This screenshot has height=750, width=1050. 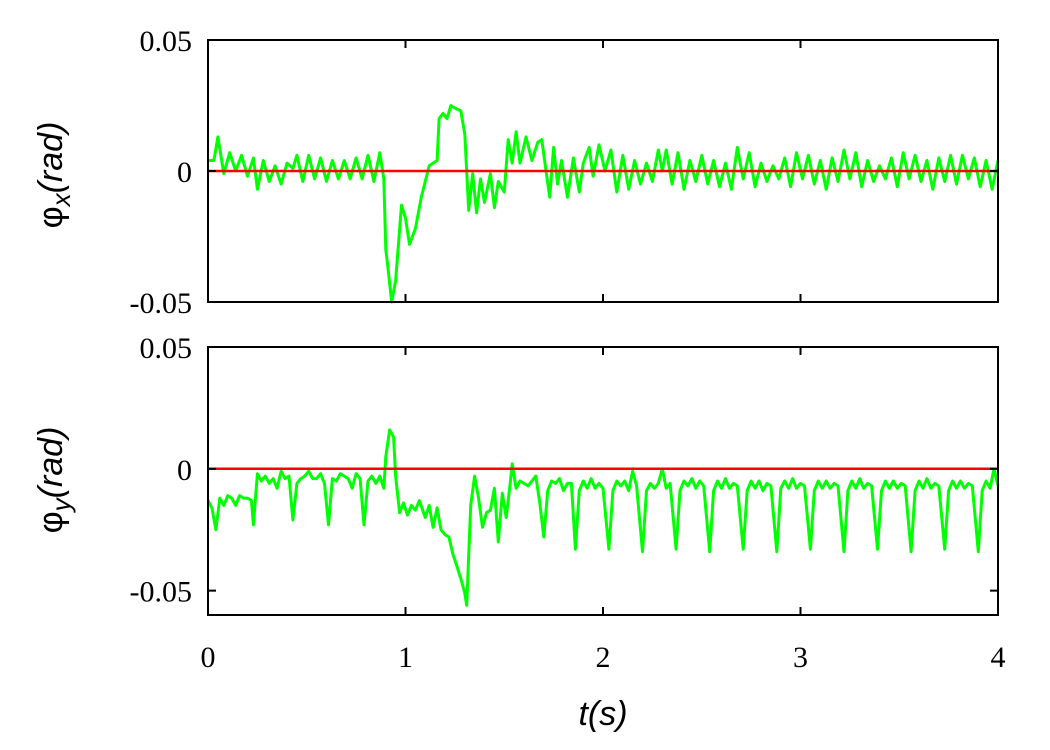 What do you see at coordinates (161, 303) in the screenshot?
I see `phi-x-y-tick-label: -0.05` at bounding box center [161, 303].